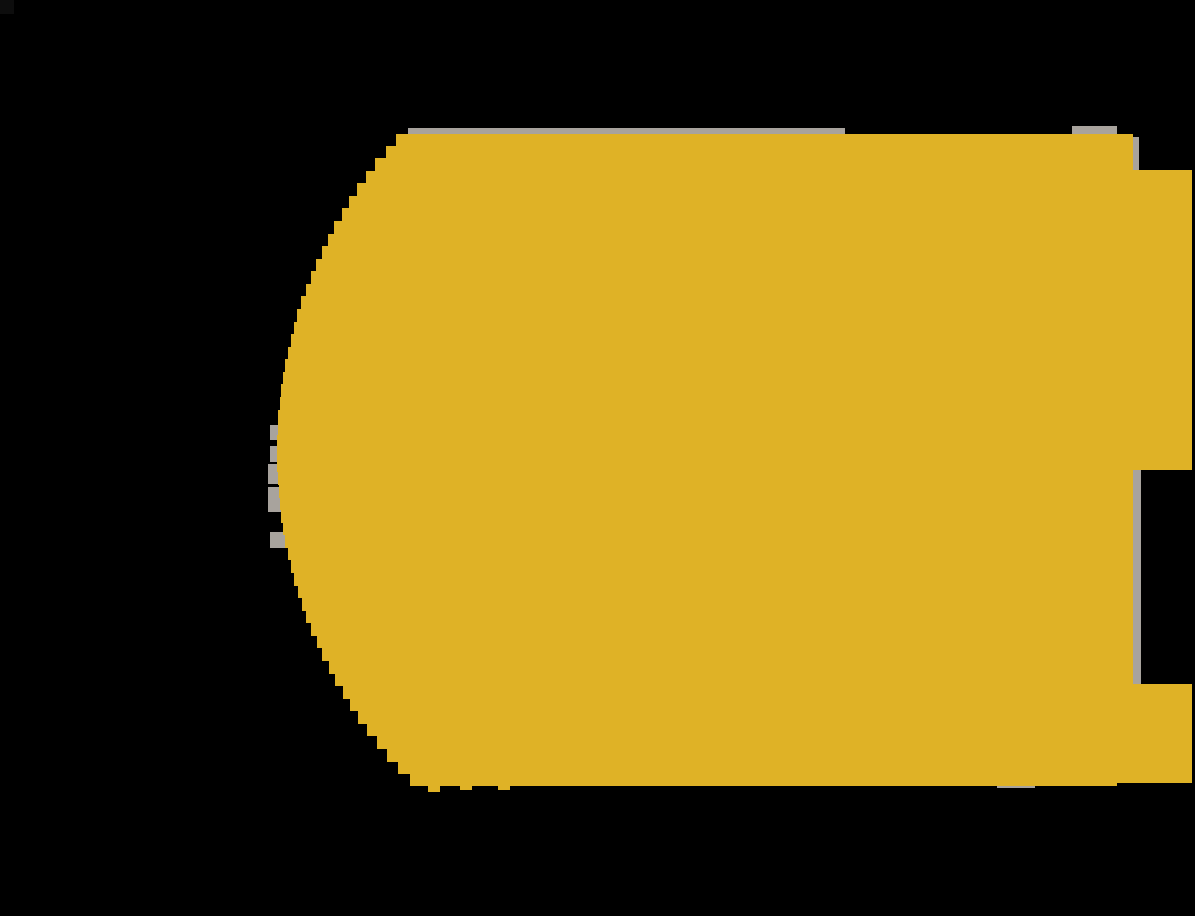  Describe the element at coordinates (7, 7) in the screenshot. I see `corner-artifact` at that location.